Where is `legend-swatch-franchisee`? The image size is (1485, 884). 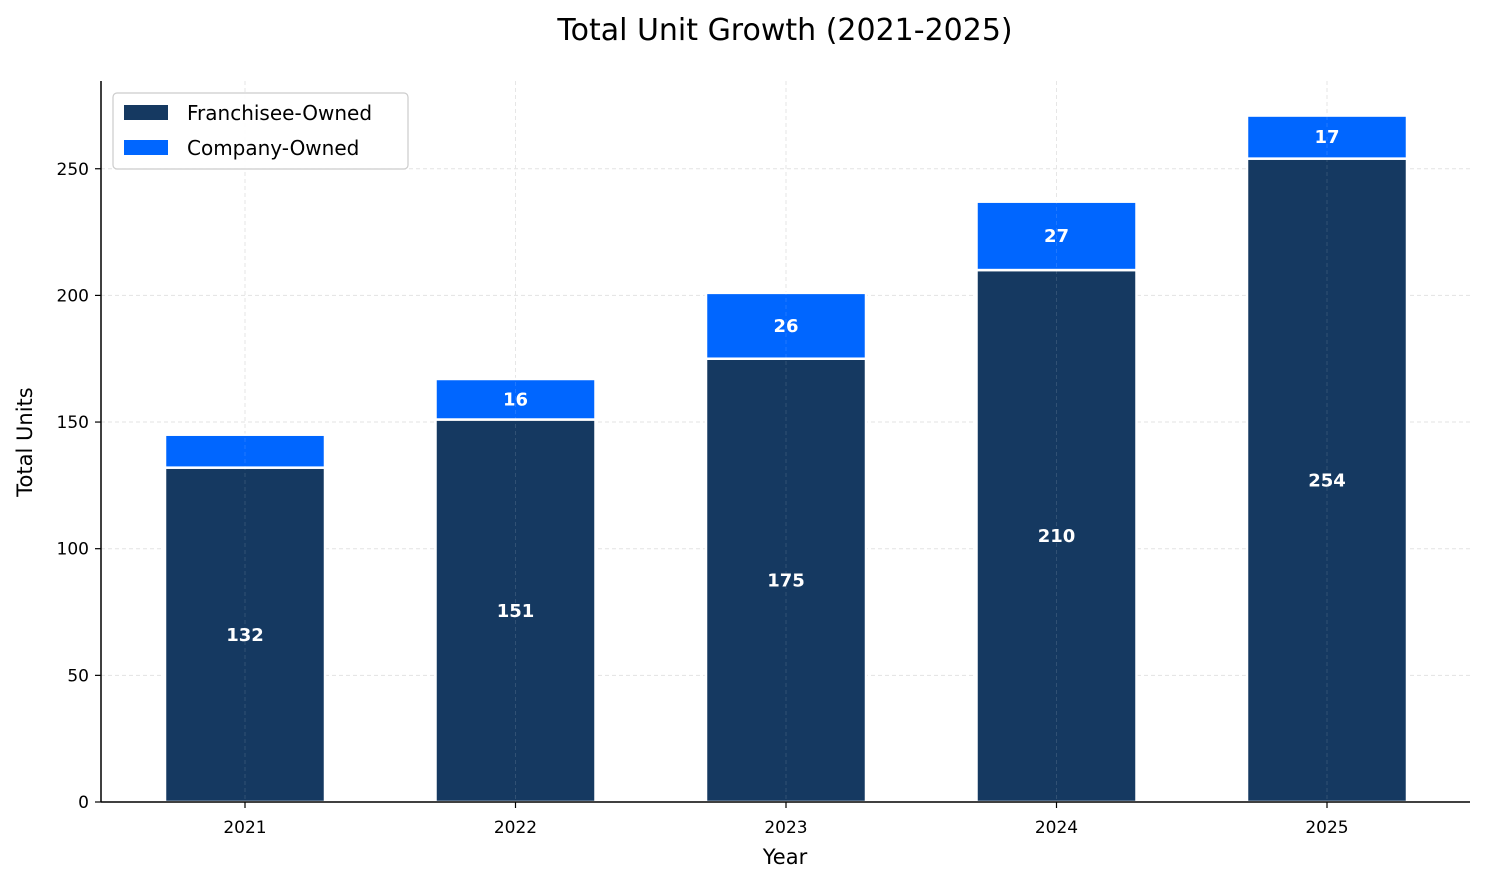 legend-swatch-franchisee is located at coordinates (146, 112).